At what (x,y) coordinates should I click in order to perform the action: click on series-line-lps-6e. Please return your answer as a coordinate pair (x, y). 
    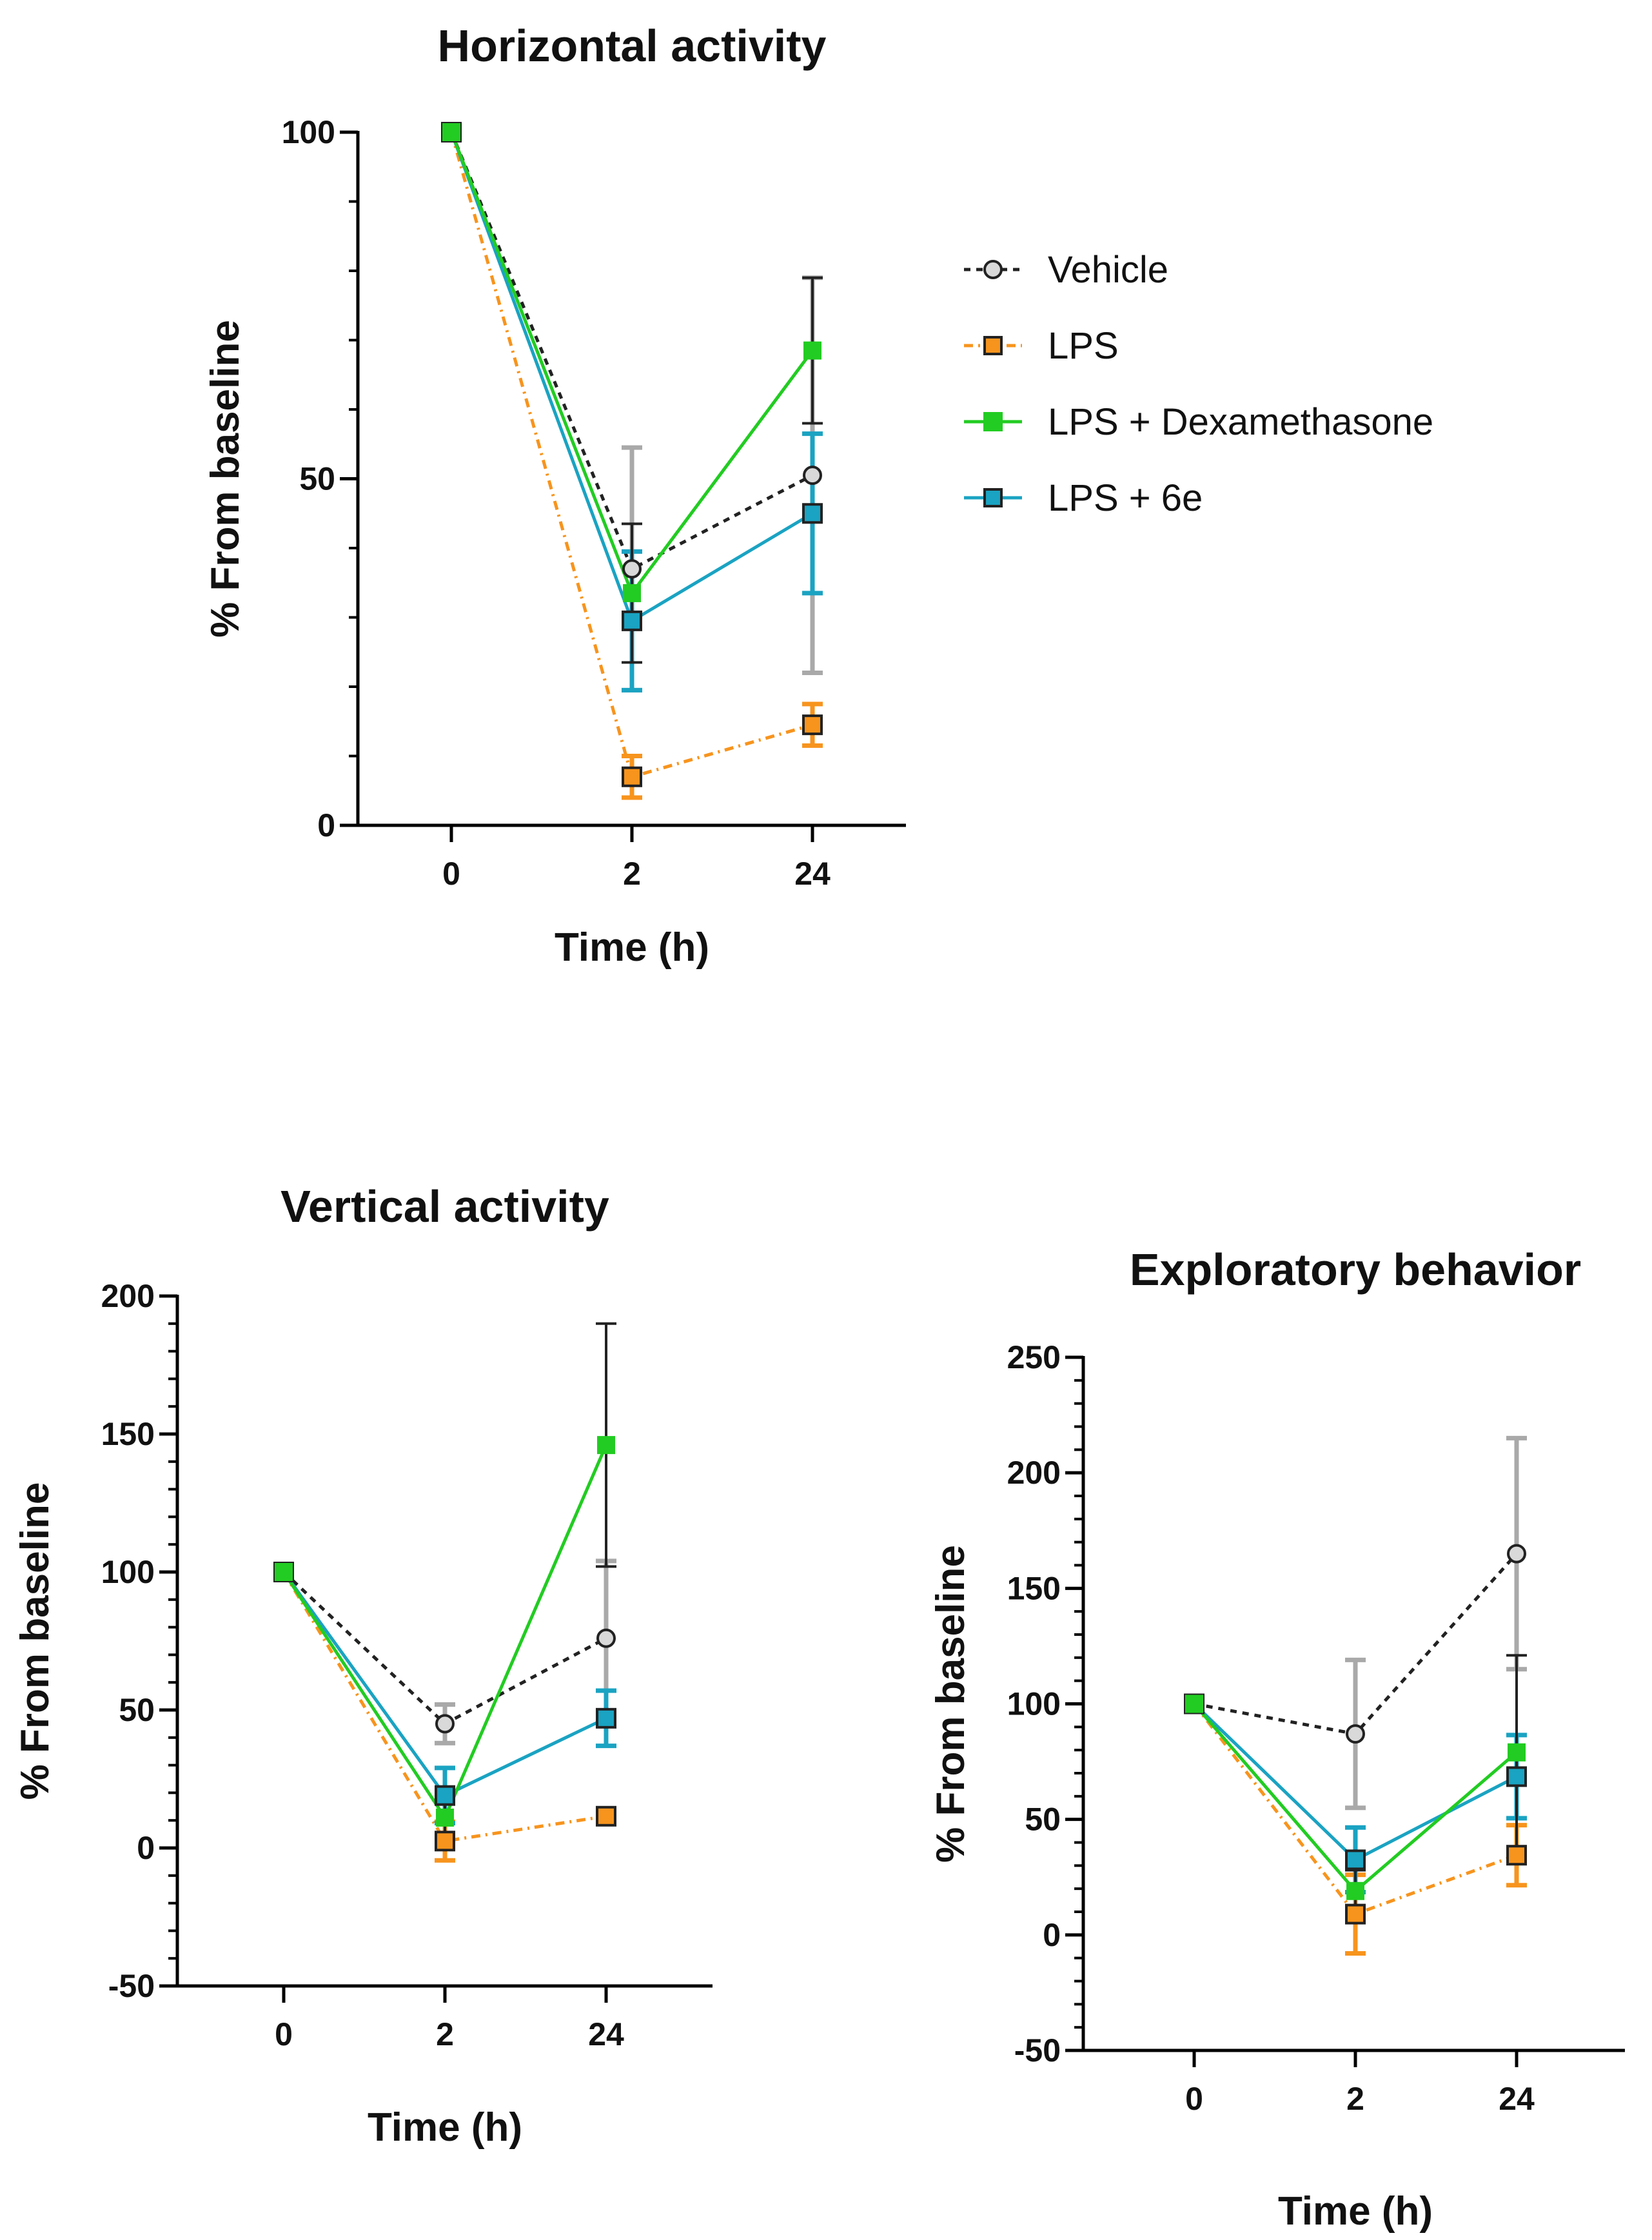
    Looking at the image, I should click on (445, 1684).